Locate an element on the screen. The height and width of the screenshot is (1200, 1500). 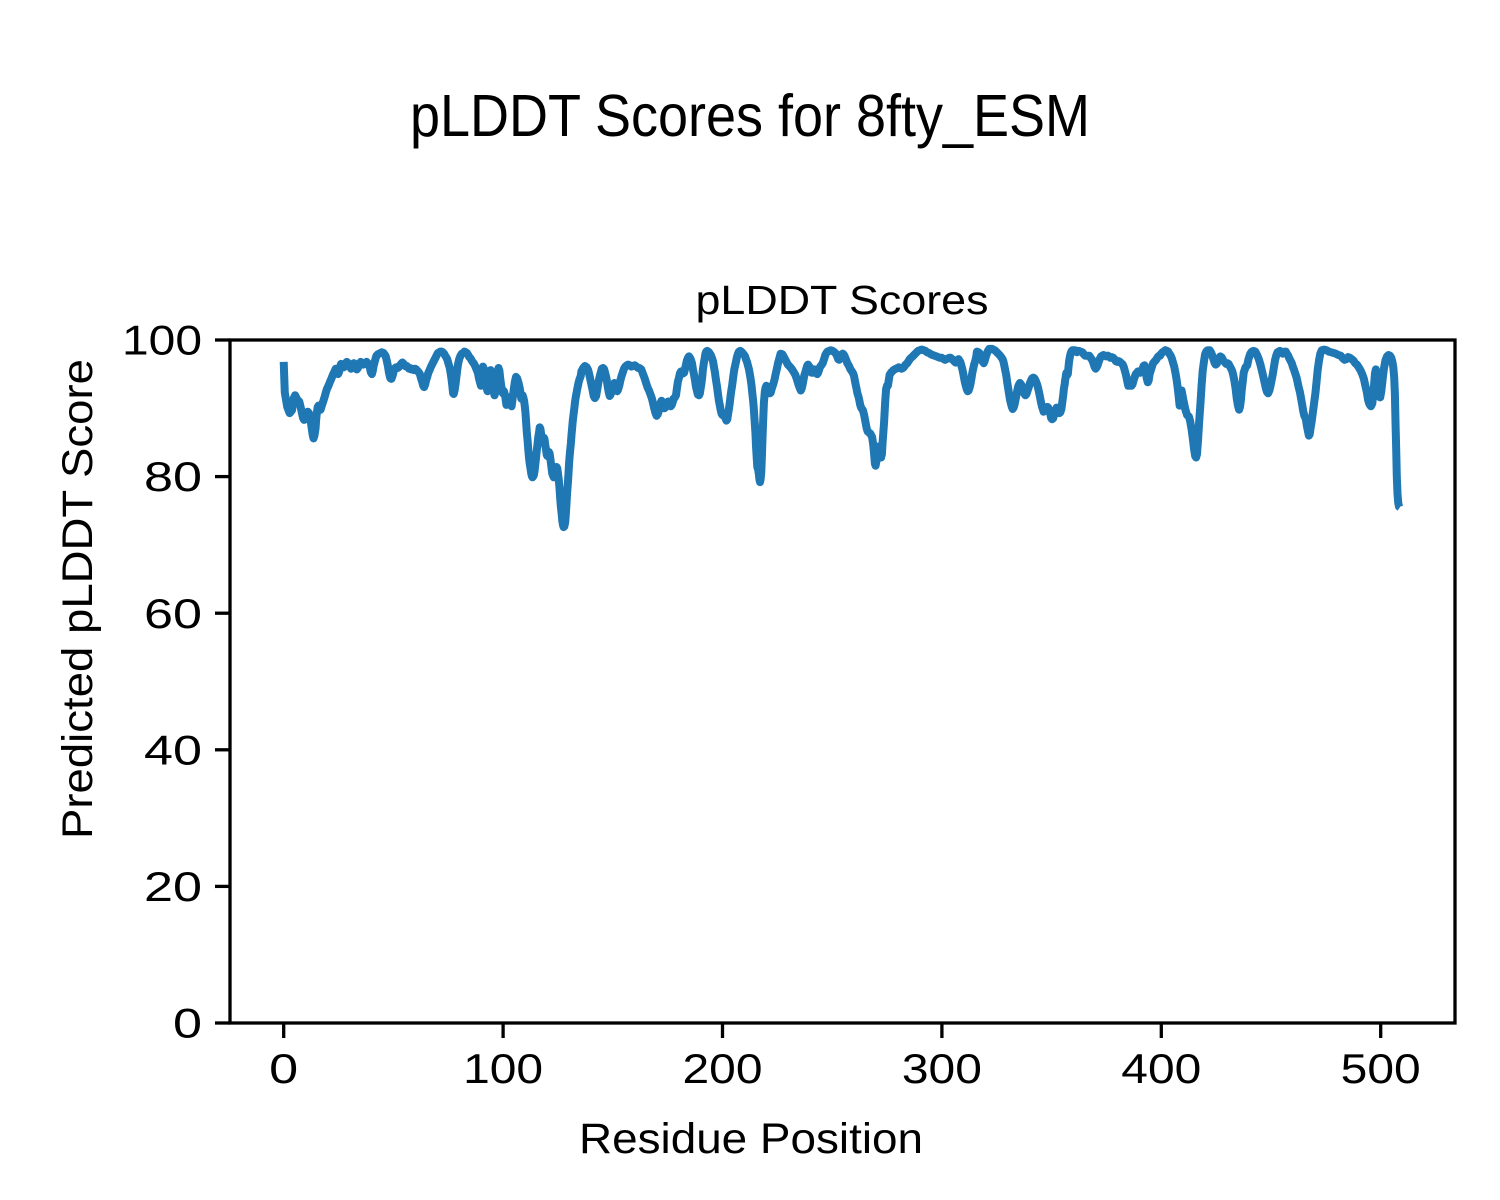
svg-text: 60 is located at coordinates (173, 613).